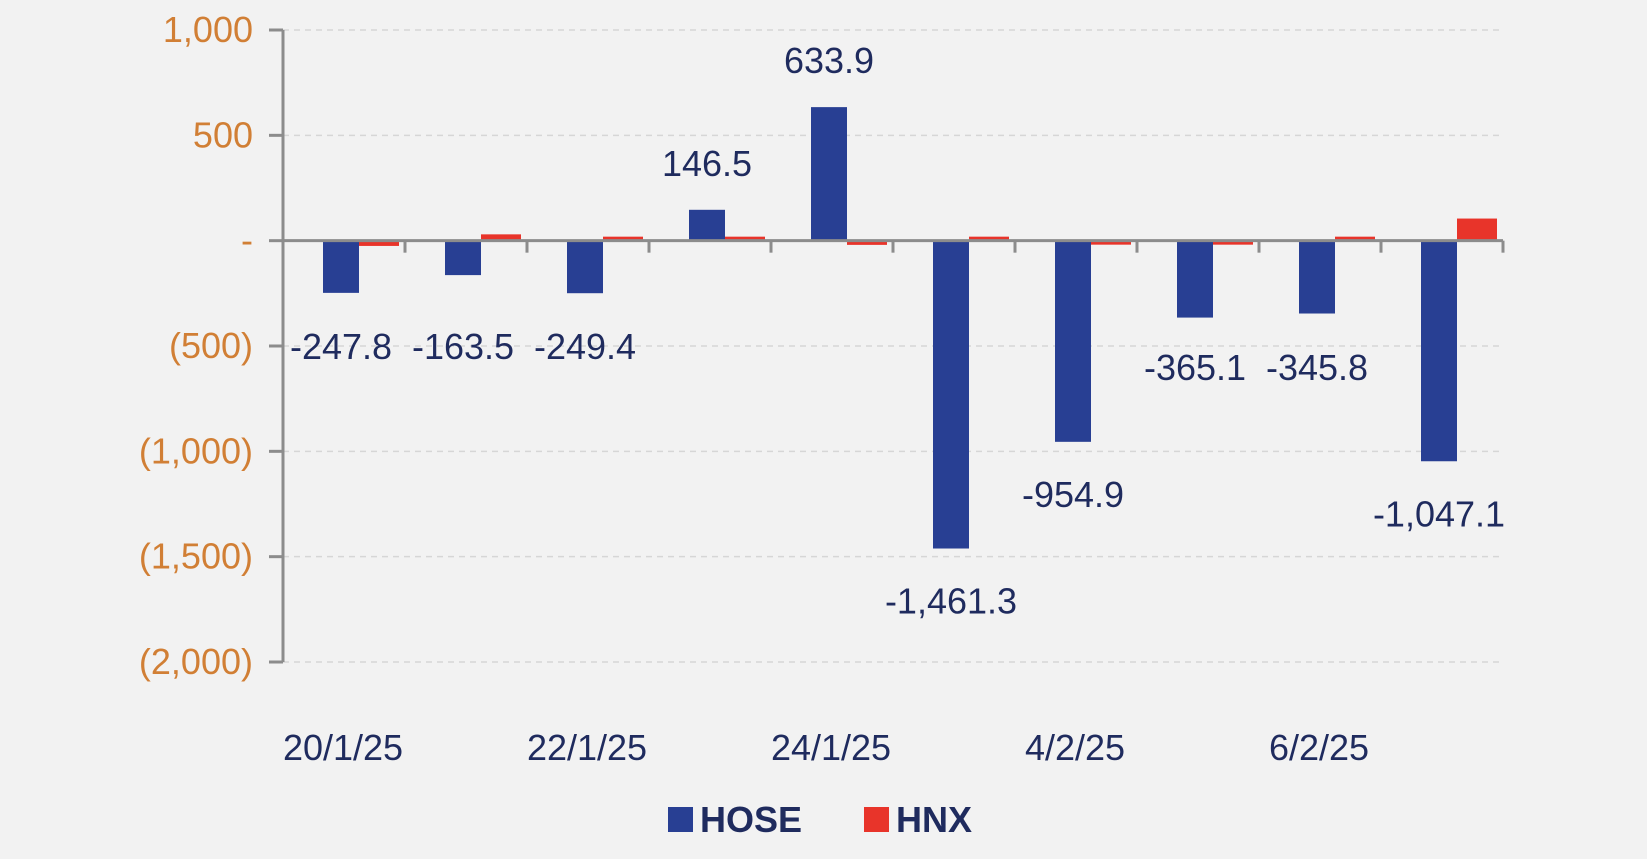 The image size is (1647, 859). I want to click on data-label: -1,461.3, so click(951, 601).